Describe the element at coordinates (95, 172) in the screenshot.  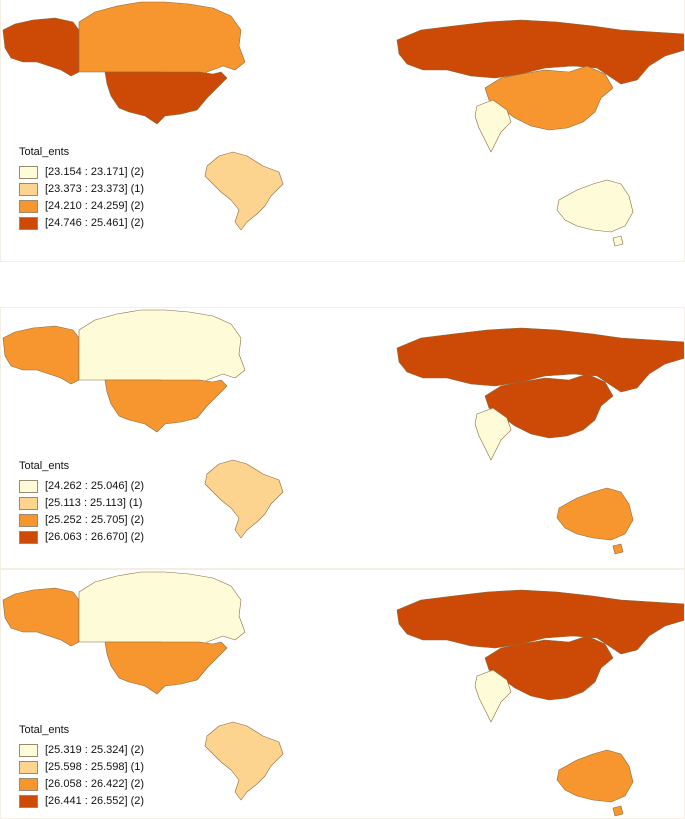
I see `legend-label: [23.154 : 23.171] (2)` at that location.